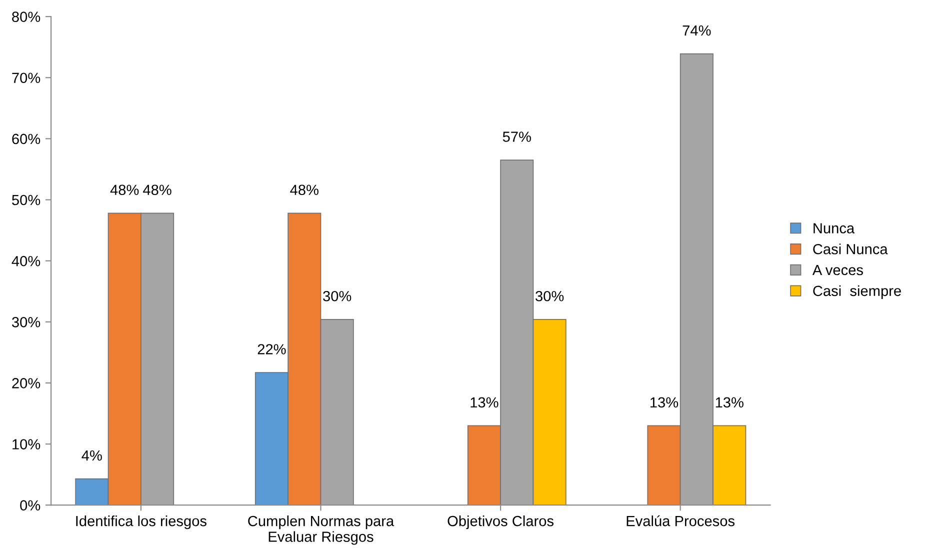 This screenshot has width=928, height=552. What do you see at coordinates (272, 349) in the screenshot?
I see `data-label: 22%` at bounding box center [272, 349].